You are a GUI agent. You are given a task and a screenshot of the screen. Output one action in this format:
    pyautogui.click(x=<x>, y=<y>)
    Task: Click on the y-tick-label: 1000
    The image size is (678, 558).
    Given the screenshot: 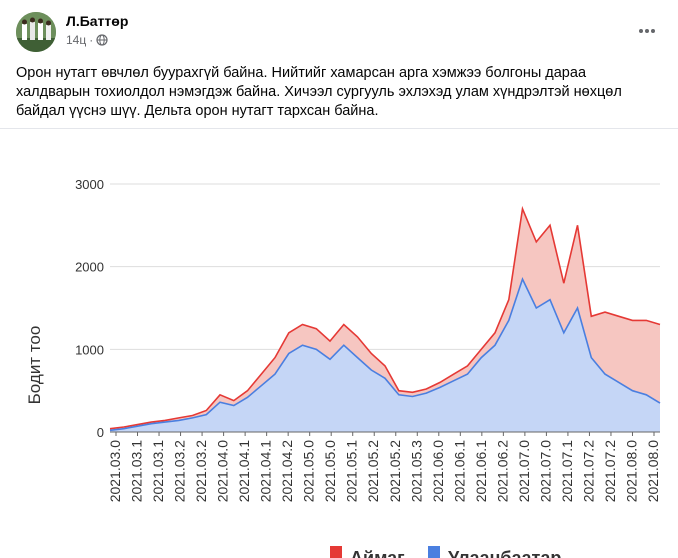 What is the action you would take?
    pyautogui.click(x=89, y=349)
    